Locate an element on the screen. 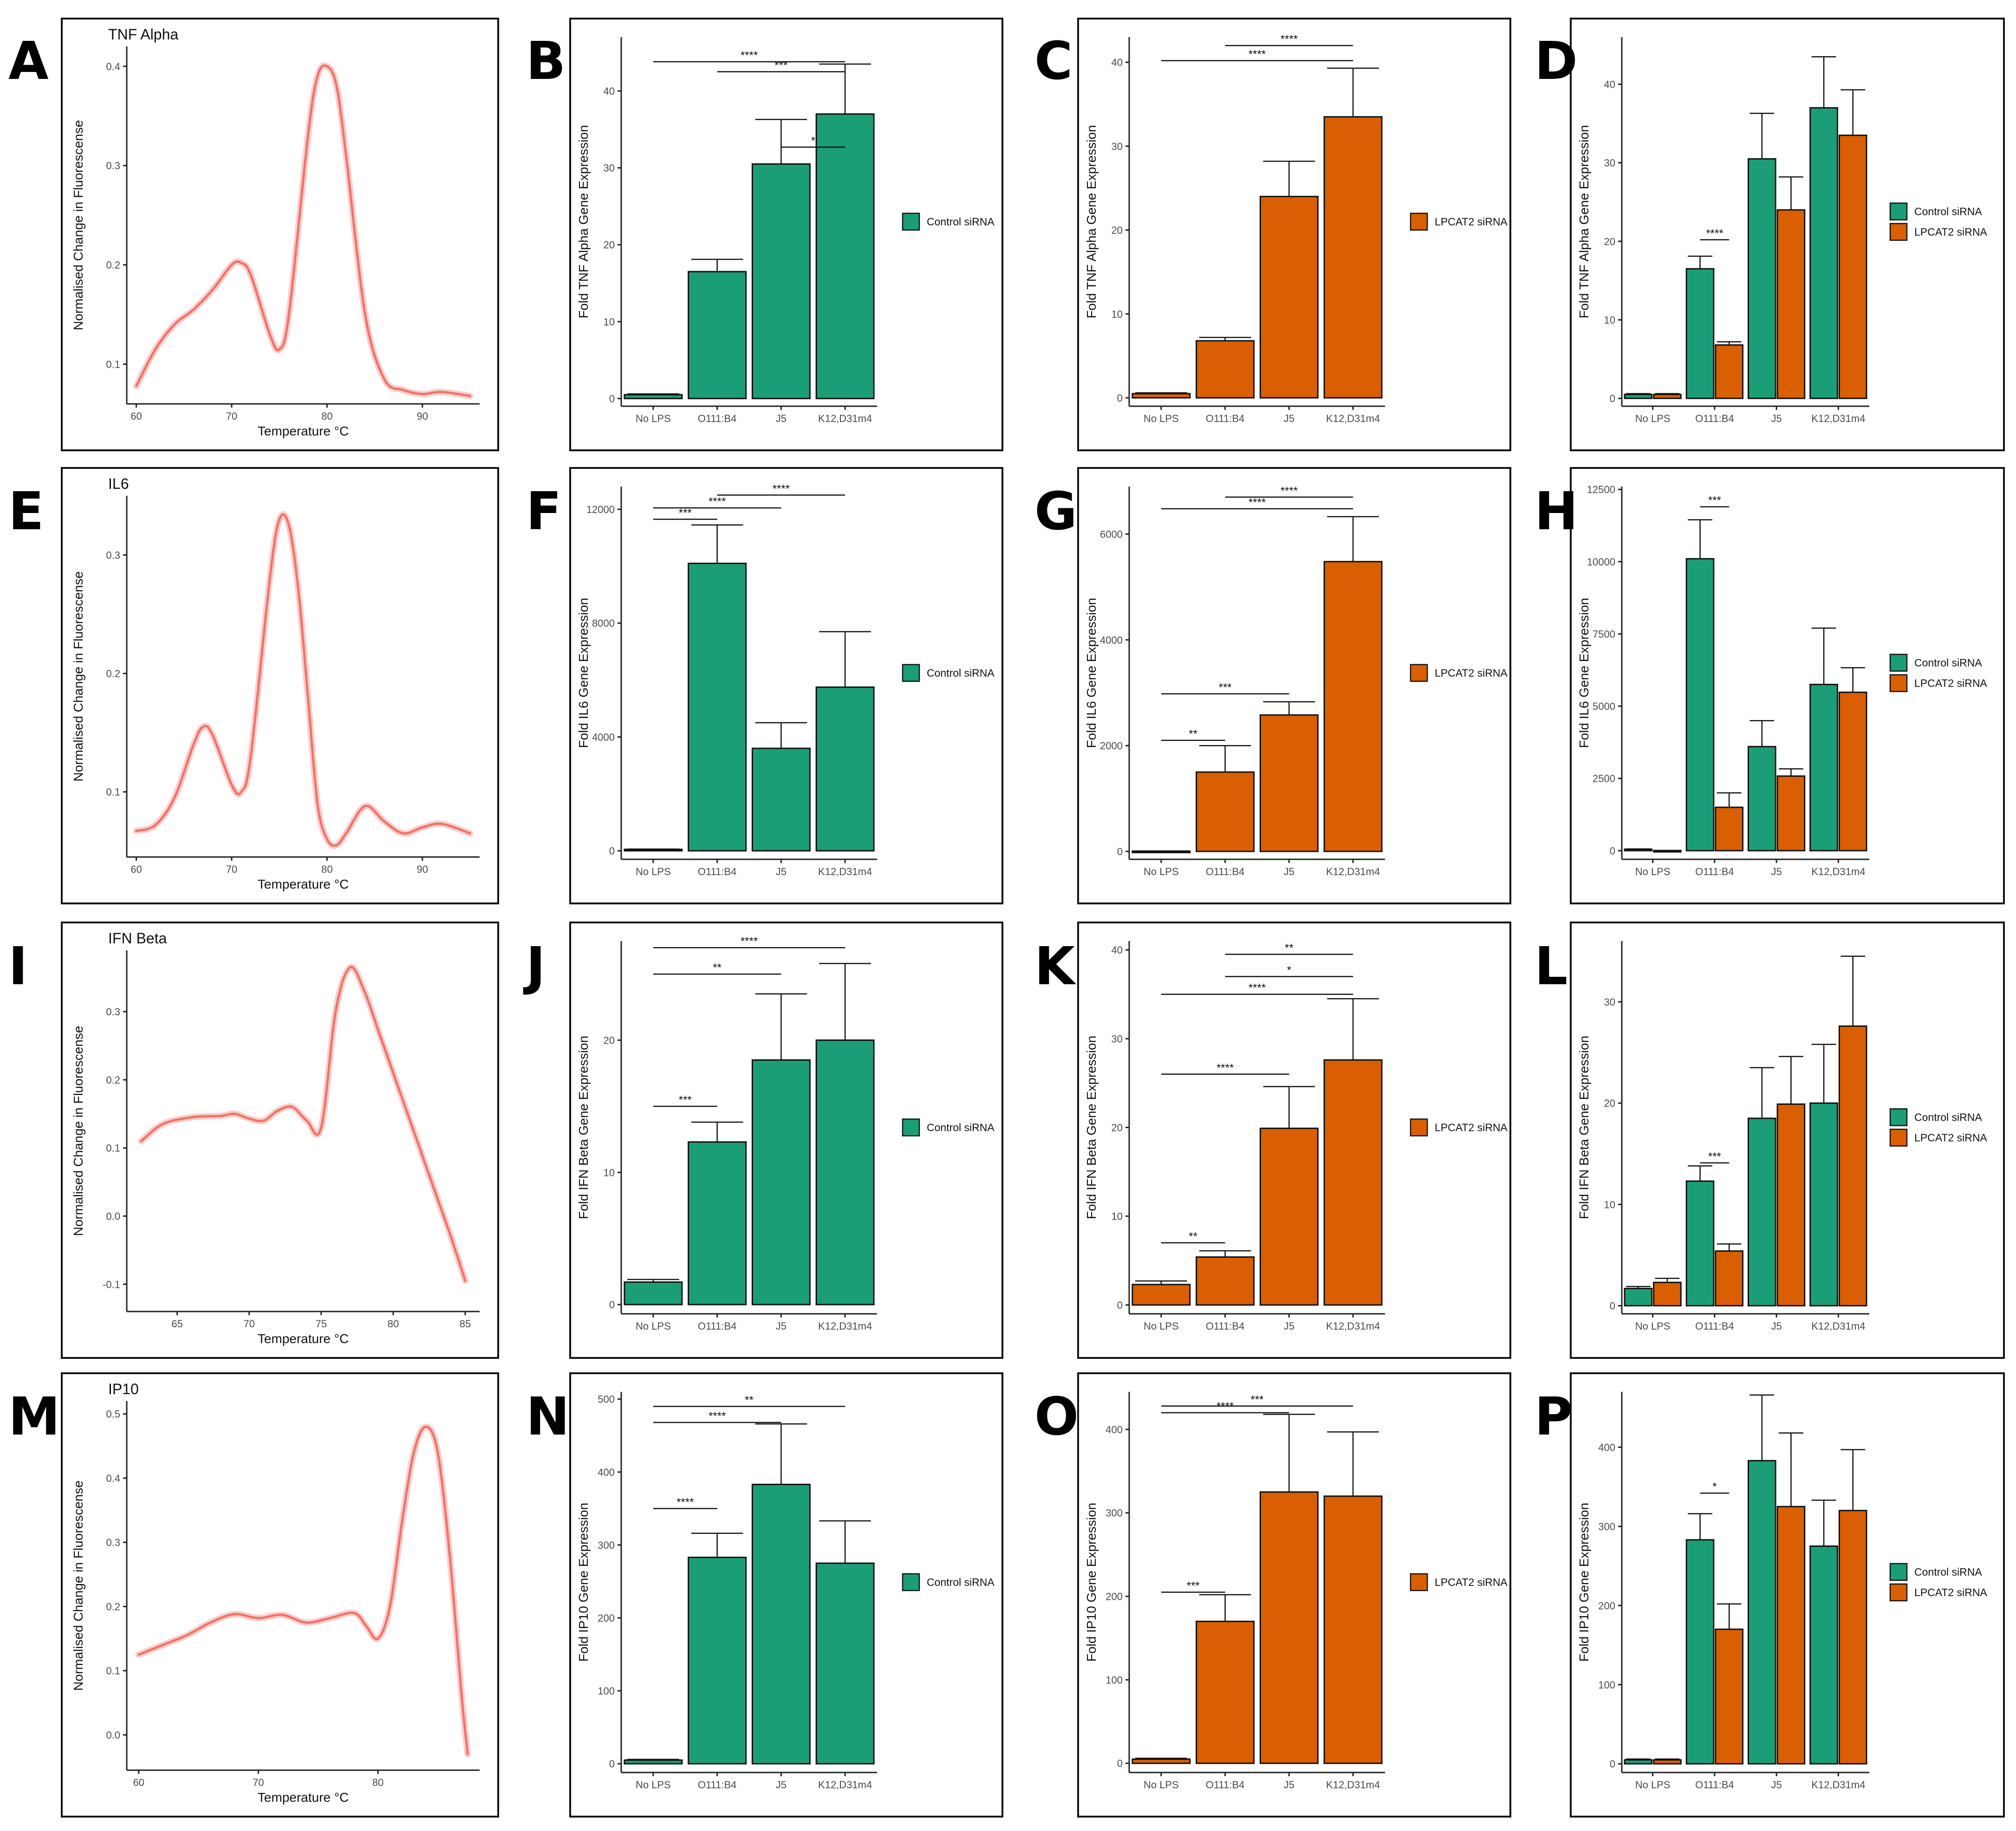 The width and height of the screenshot is (2016, 1831). panel-m-title: IP10 is located at coordinates (124, 1389).